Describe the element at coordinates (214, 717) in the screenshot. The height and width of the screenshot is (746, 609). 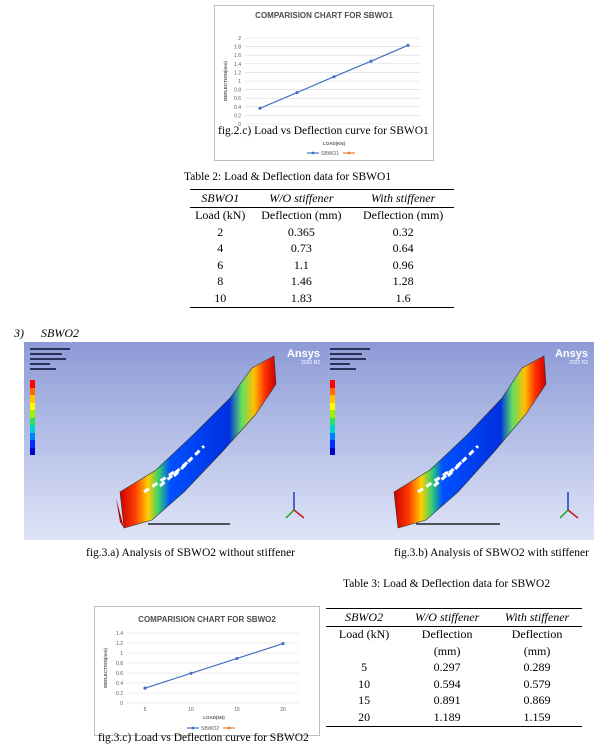
I see `x-axis-label: LOAD(kN)` at that location.